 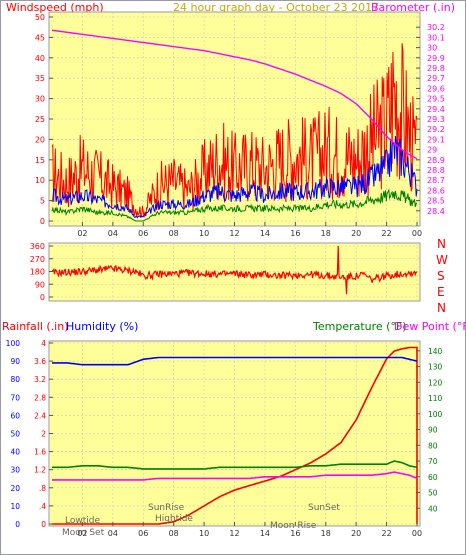 What do you see at coordinates (40, 78) in the screenshot?
I see `wind-y-tick-label: 35` at bounding box center [40, 78].